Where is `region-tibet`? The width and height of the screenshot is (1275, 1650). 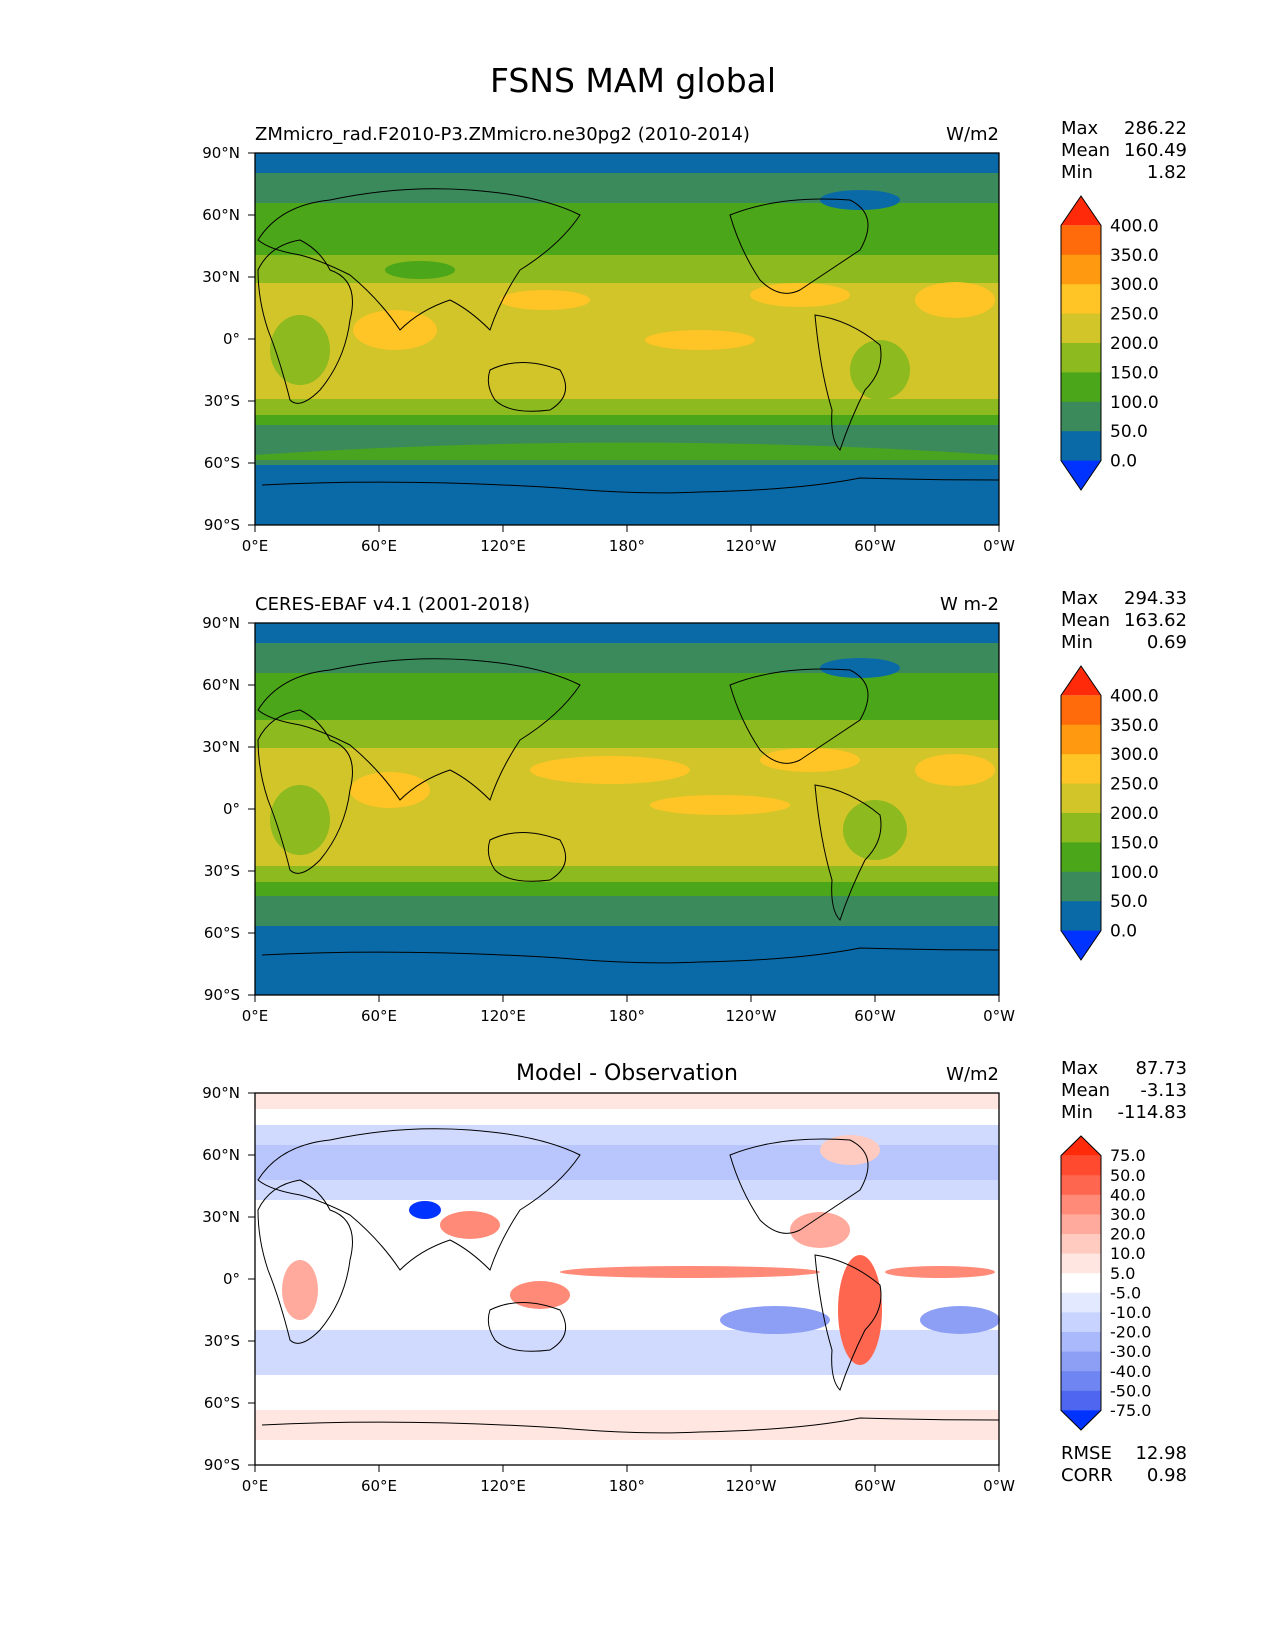
region-tibet is located at coordinates (420, 270).